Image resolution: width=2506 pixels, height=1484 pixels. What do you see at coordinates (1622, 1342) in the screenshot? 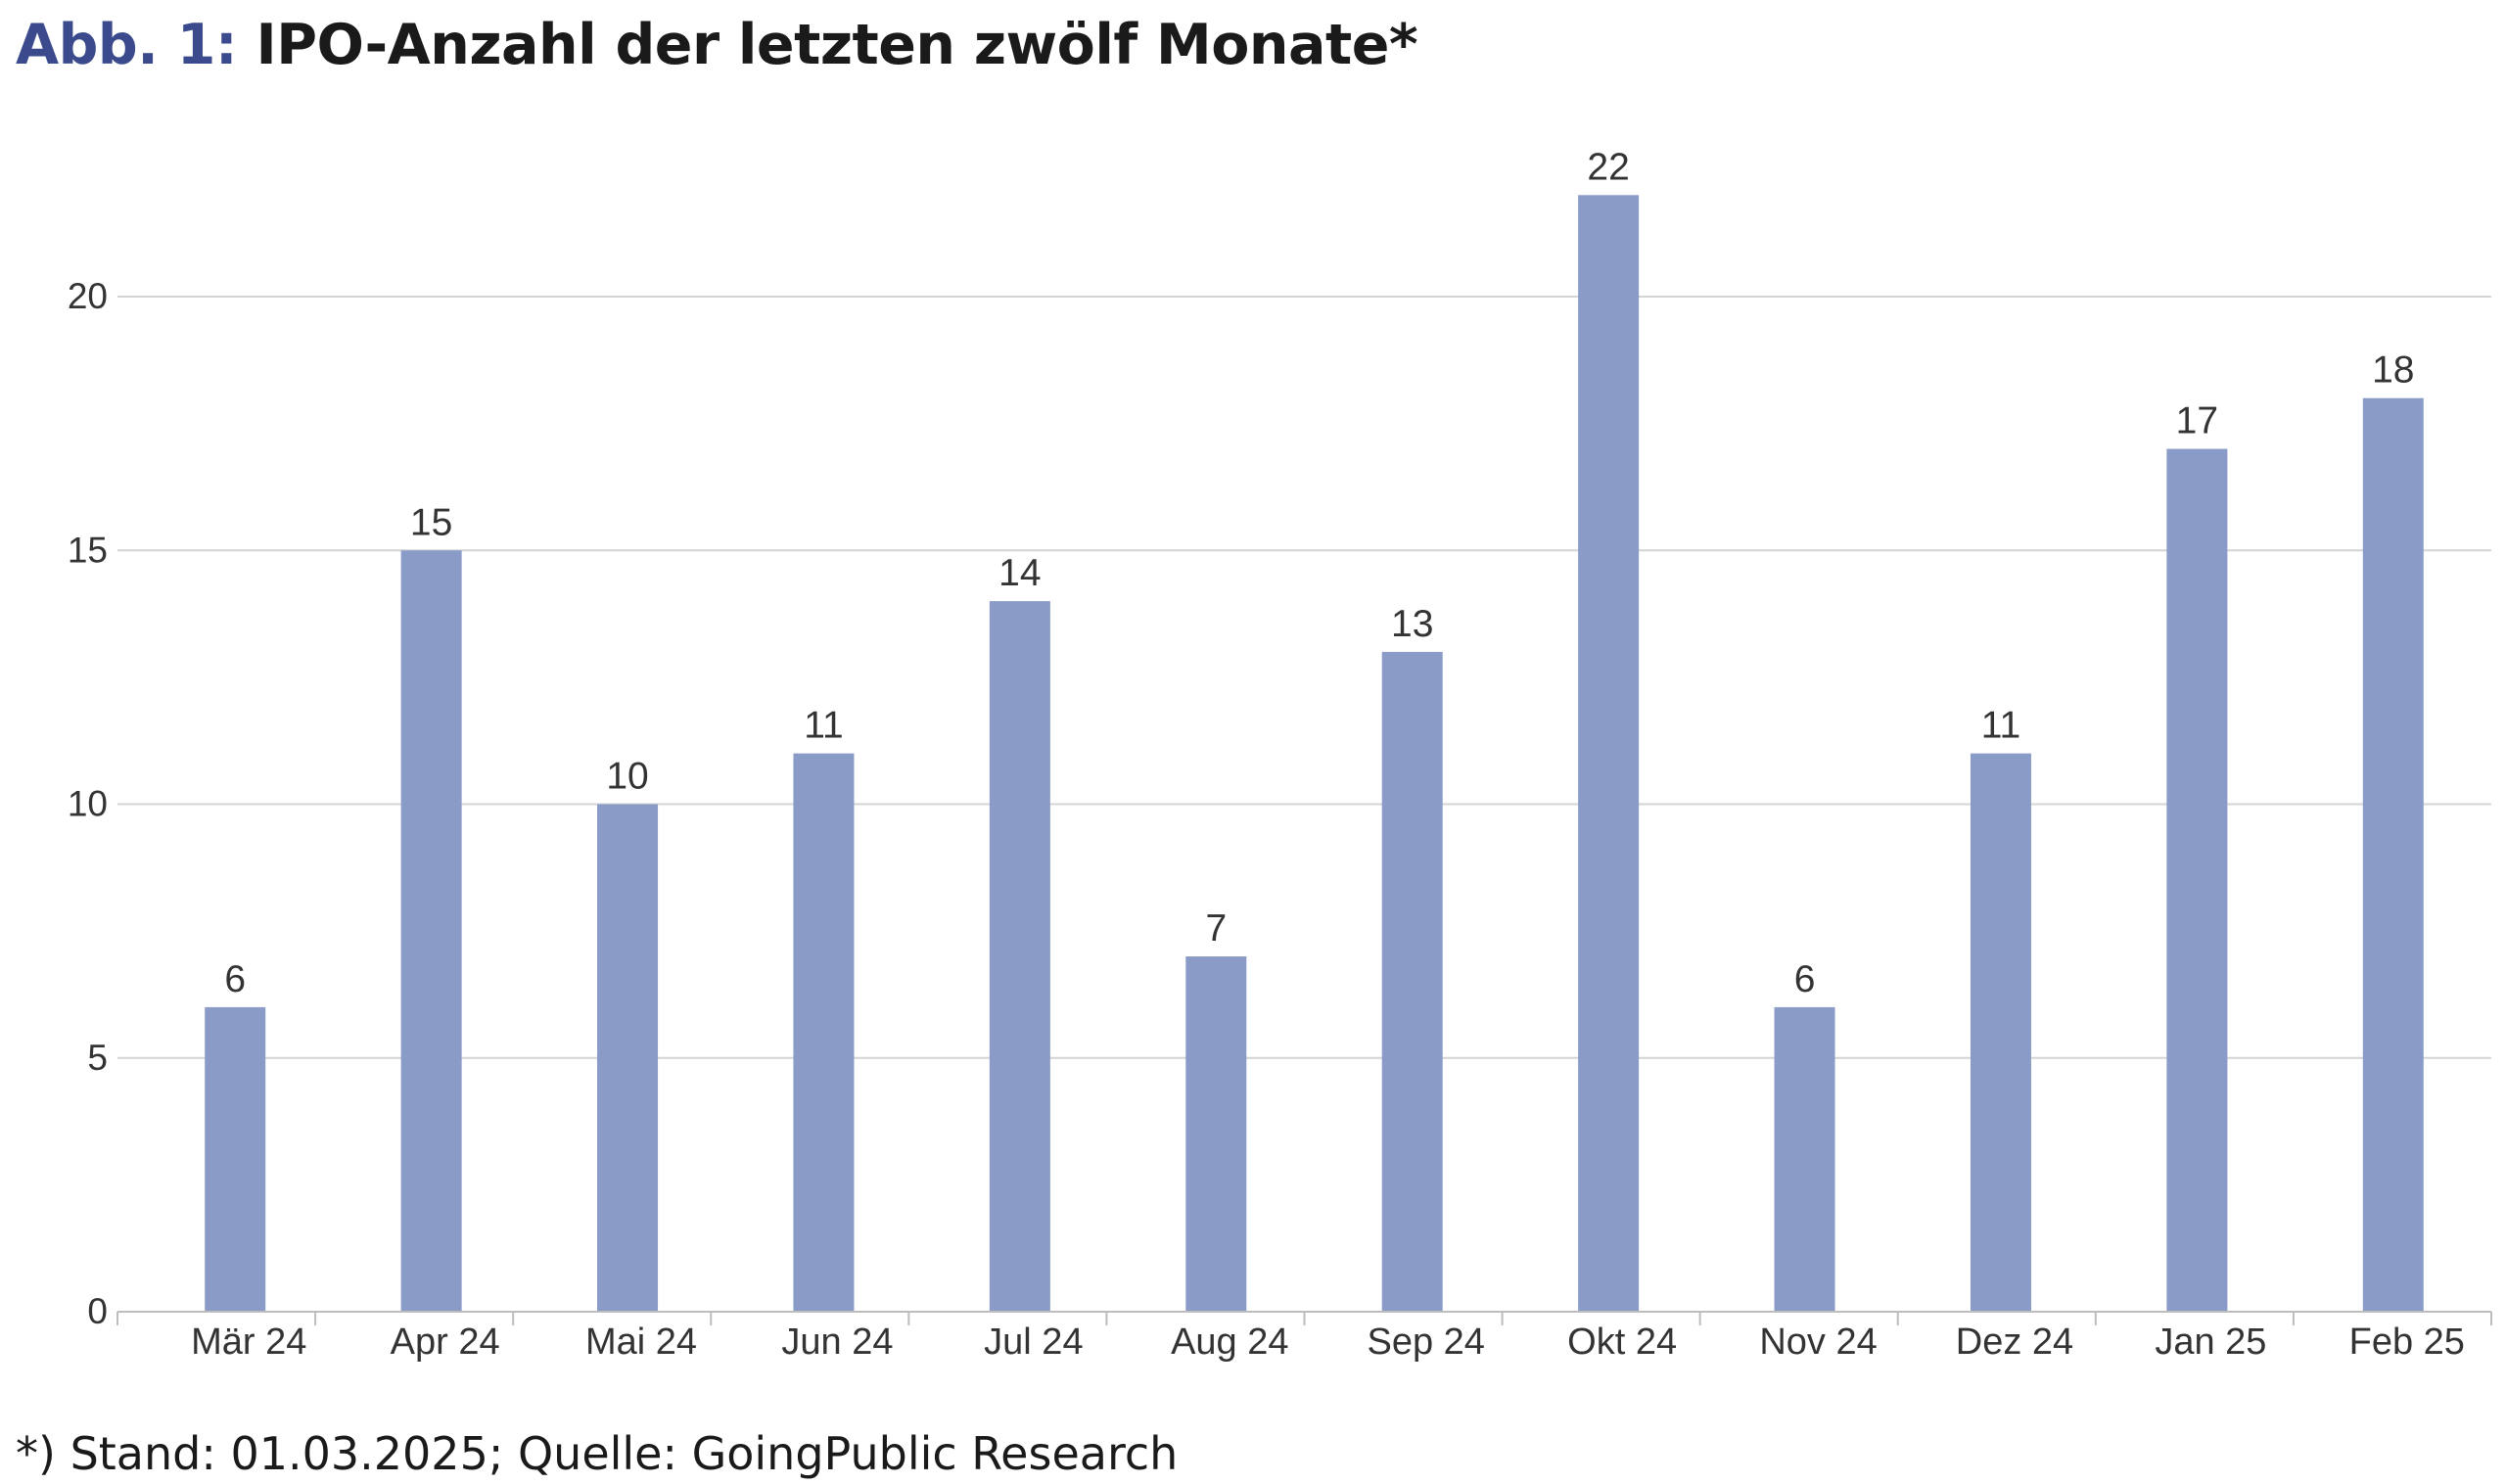
I see `x-tick-label: Okt 24` at bounding box center [1622, 1342].